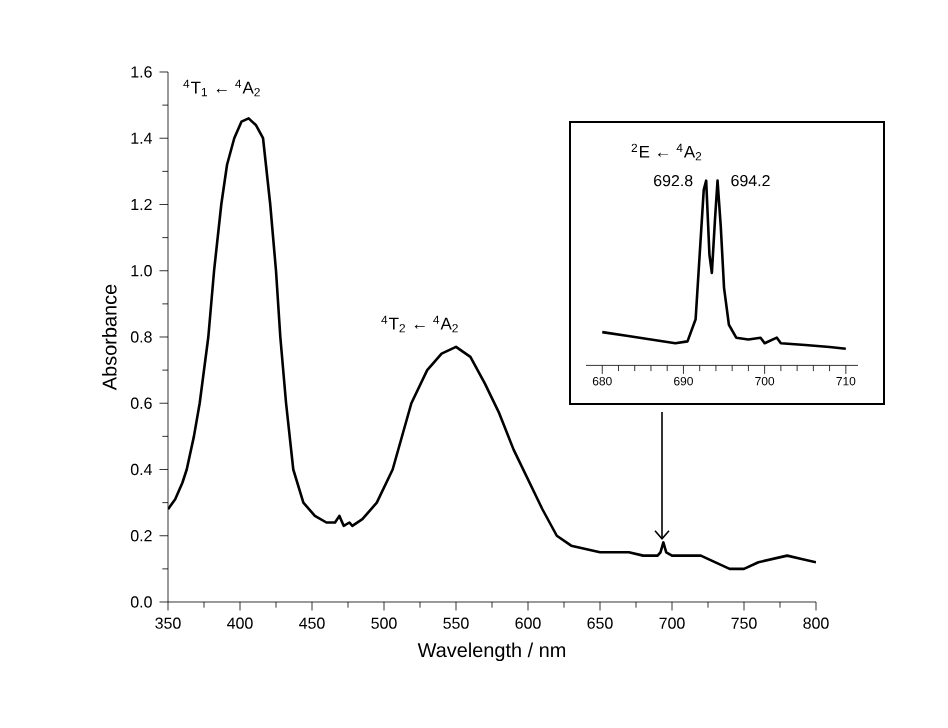 Image resolution: width=948 pixels, height=728 pixels. What do you see at coordinates (666, 152) in the screenshot?
I see `annotation: $^{2}$E ← $^{4}$A$_{2}$` at bounding box center [666, 152].